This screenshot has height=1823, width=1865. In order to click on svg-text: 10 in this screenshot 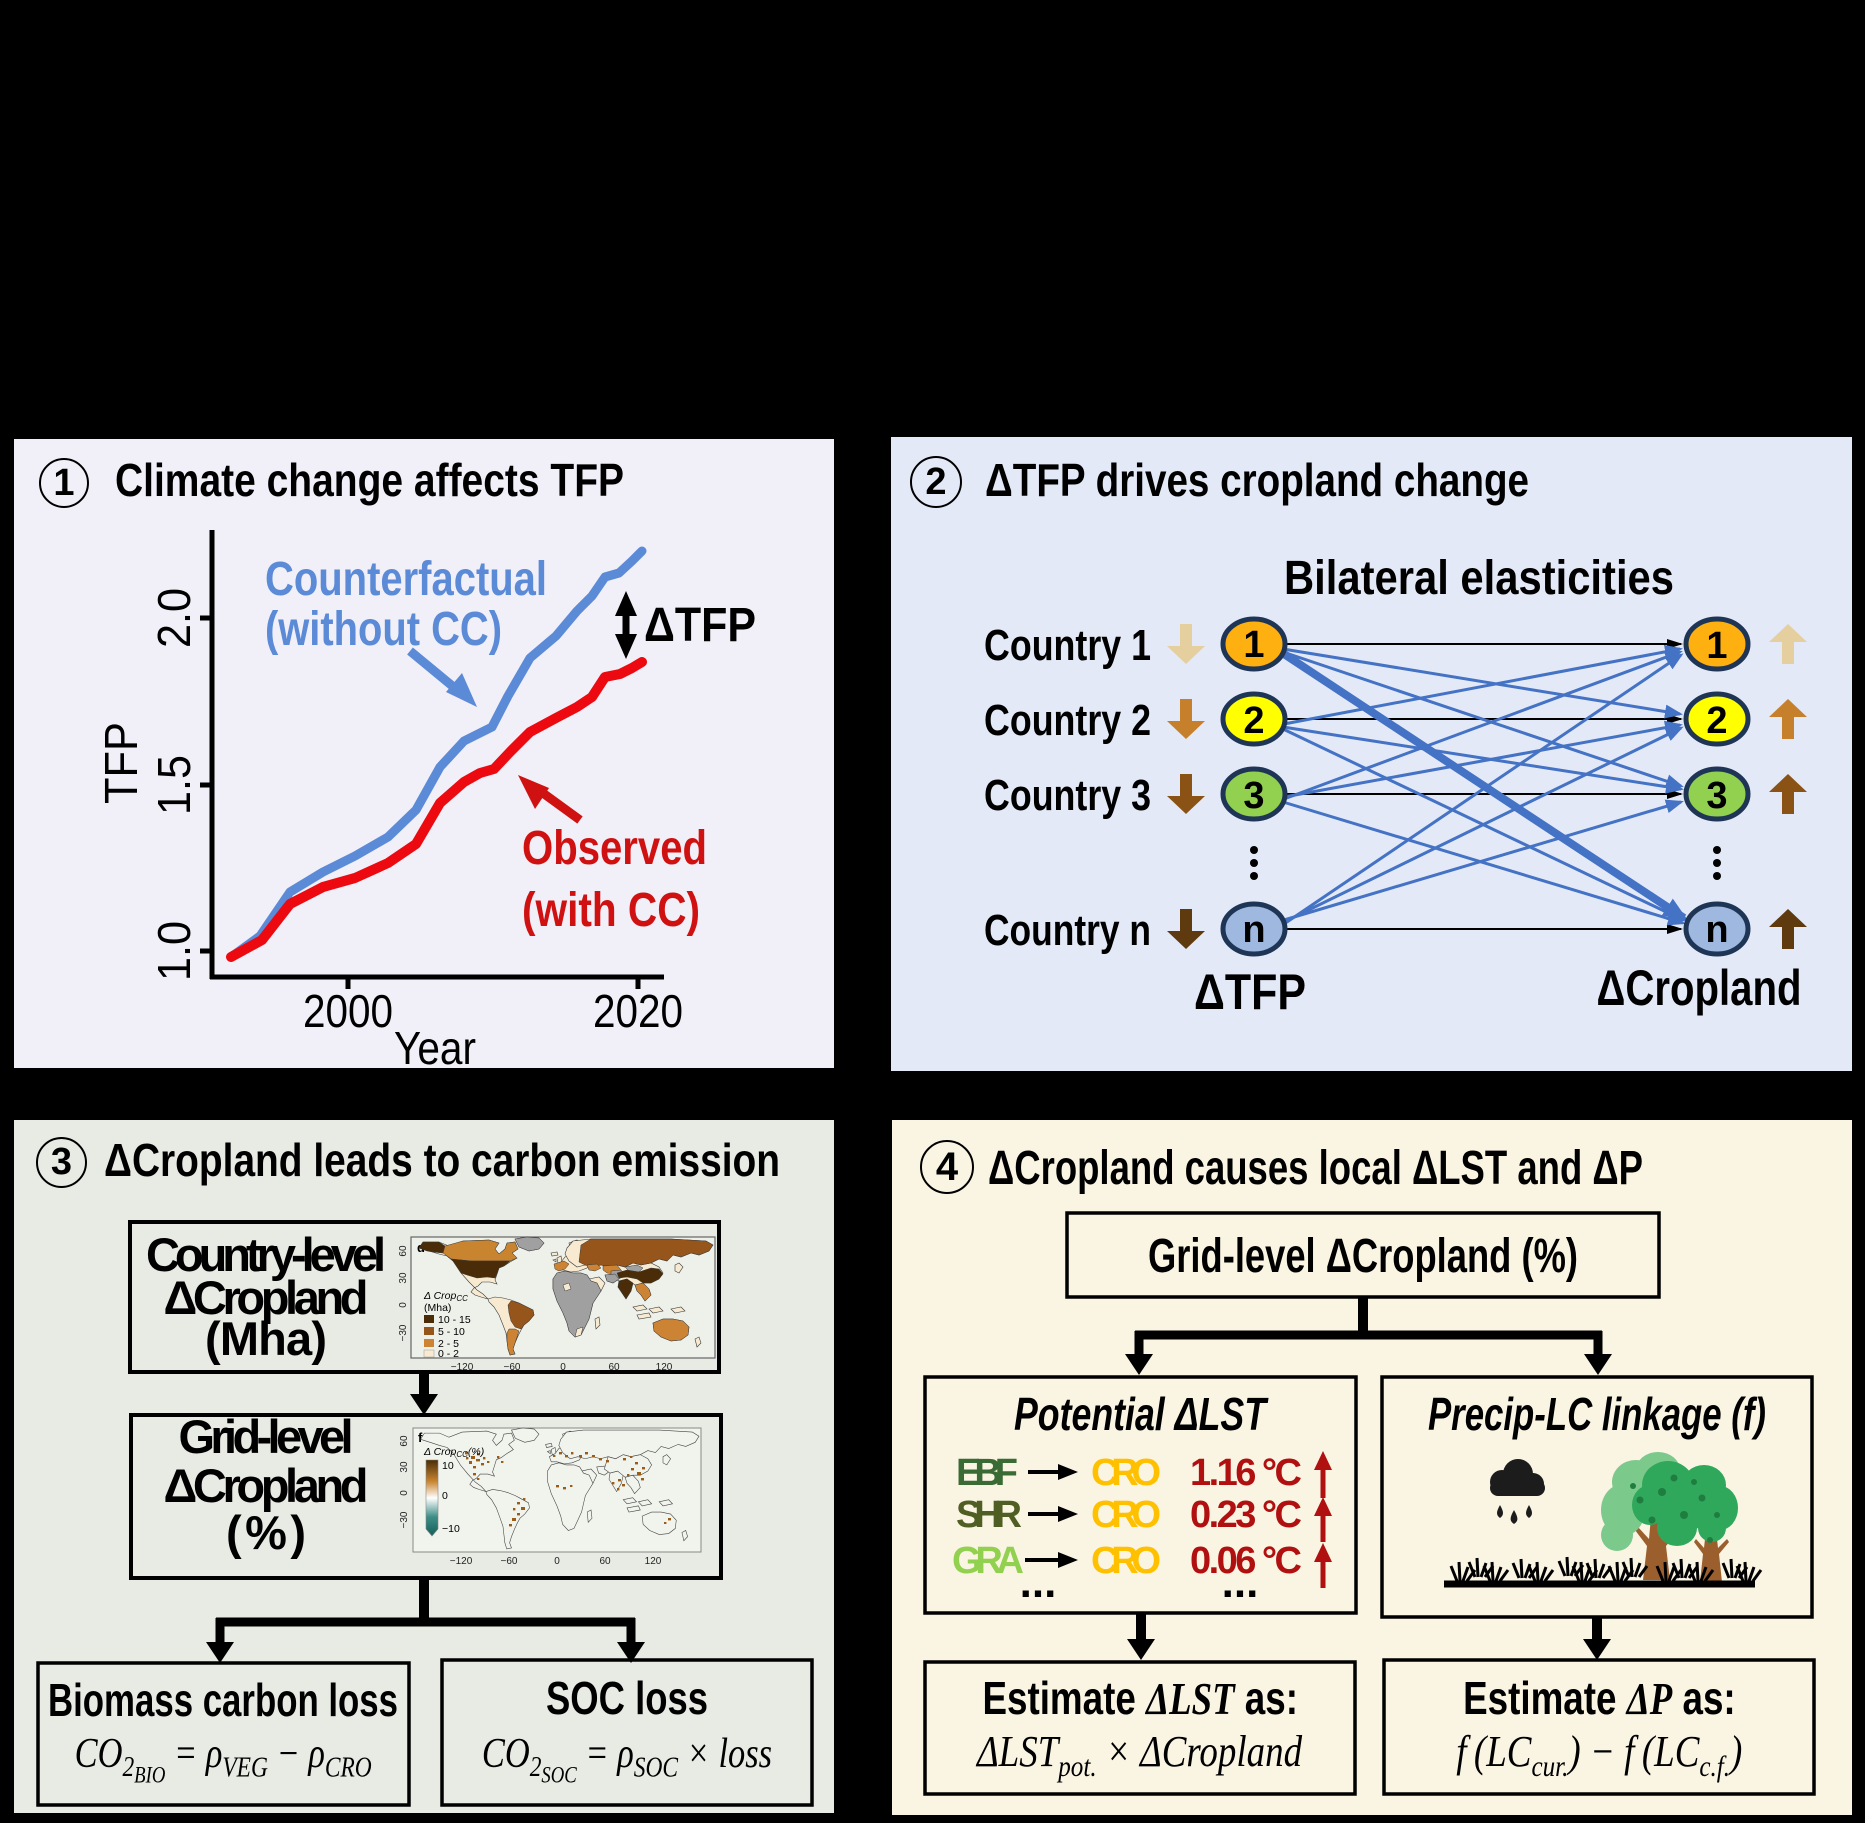, I will do `click(448, 1466)`.